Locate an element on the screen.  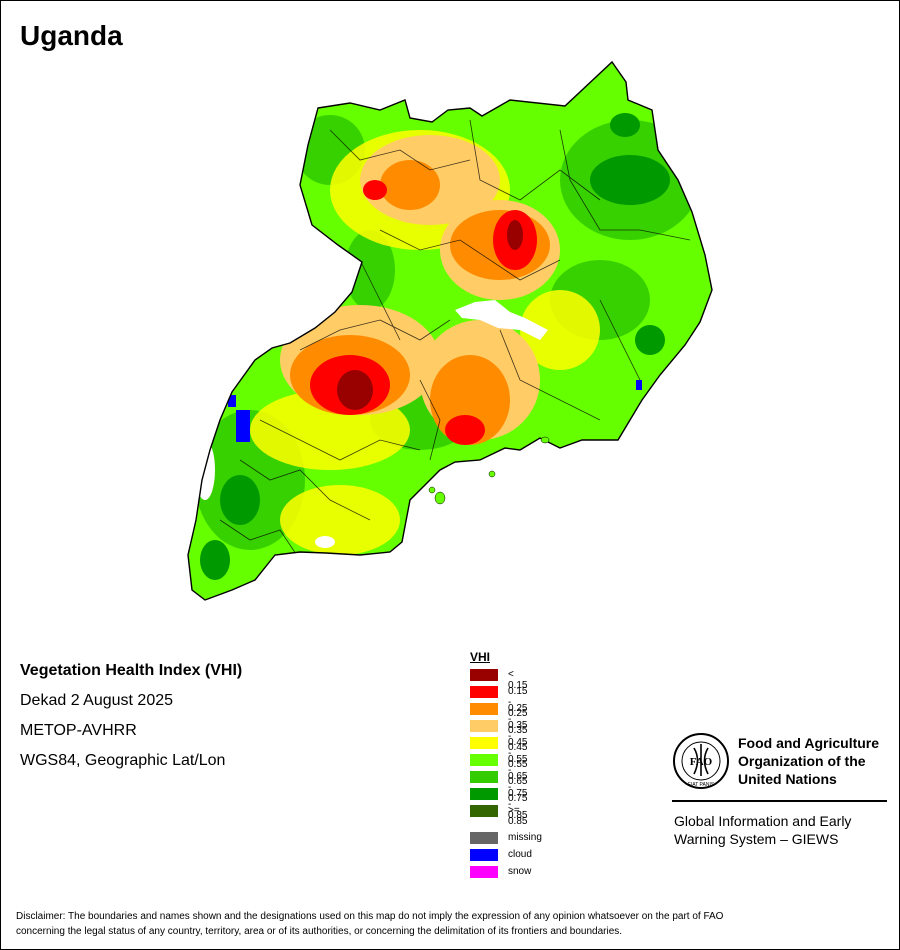
svg-text: FIAT PANIS is located at coordinates (701, 785).